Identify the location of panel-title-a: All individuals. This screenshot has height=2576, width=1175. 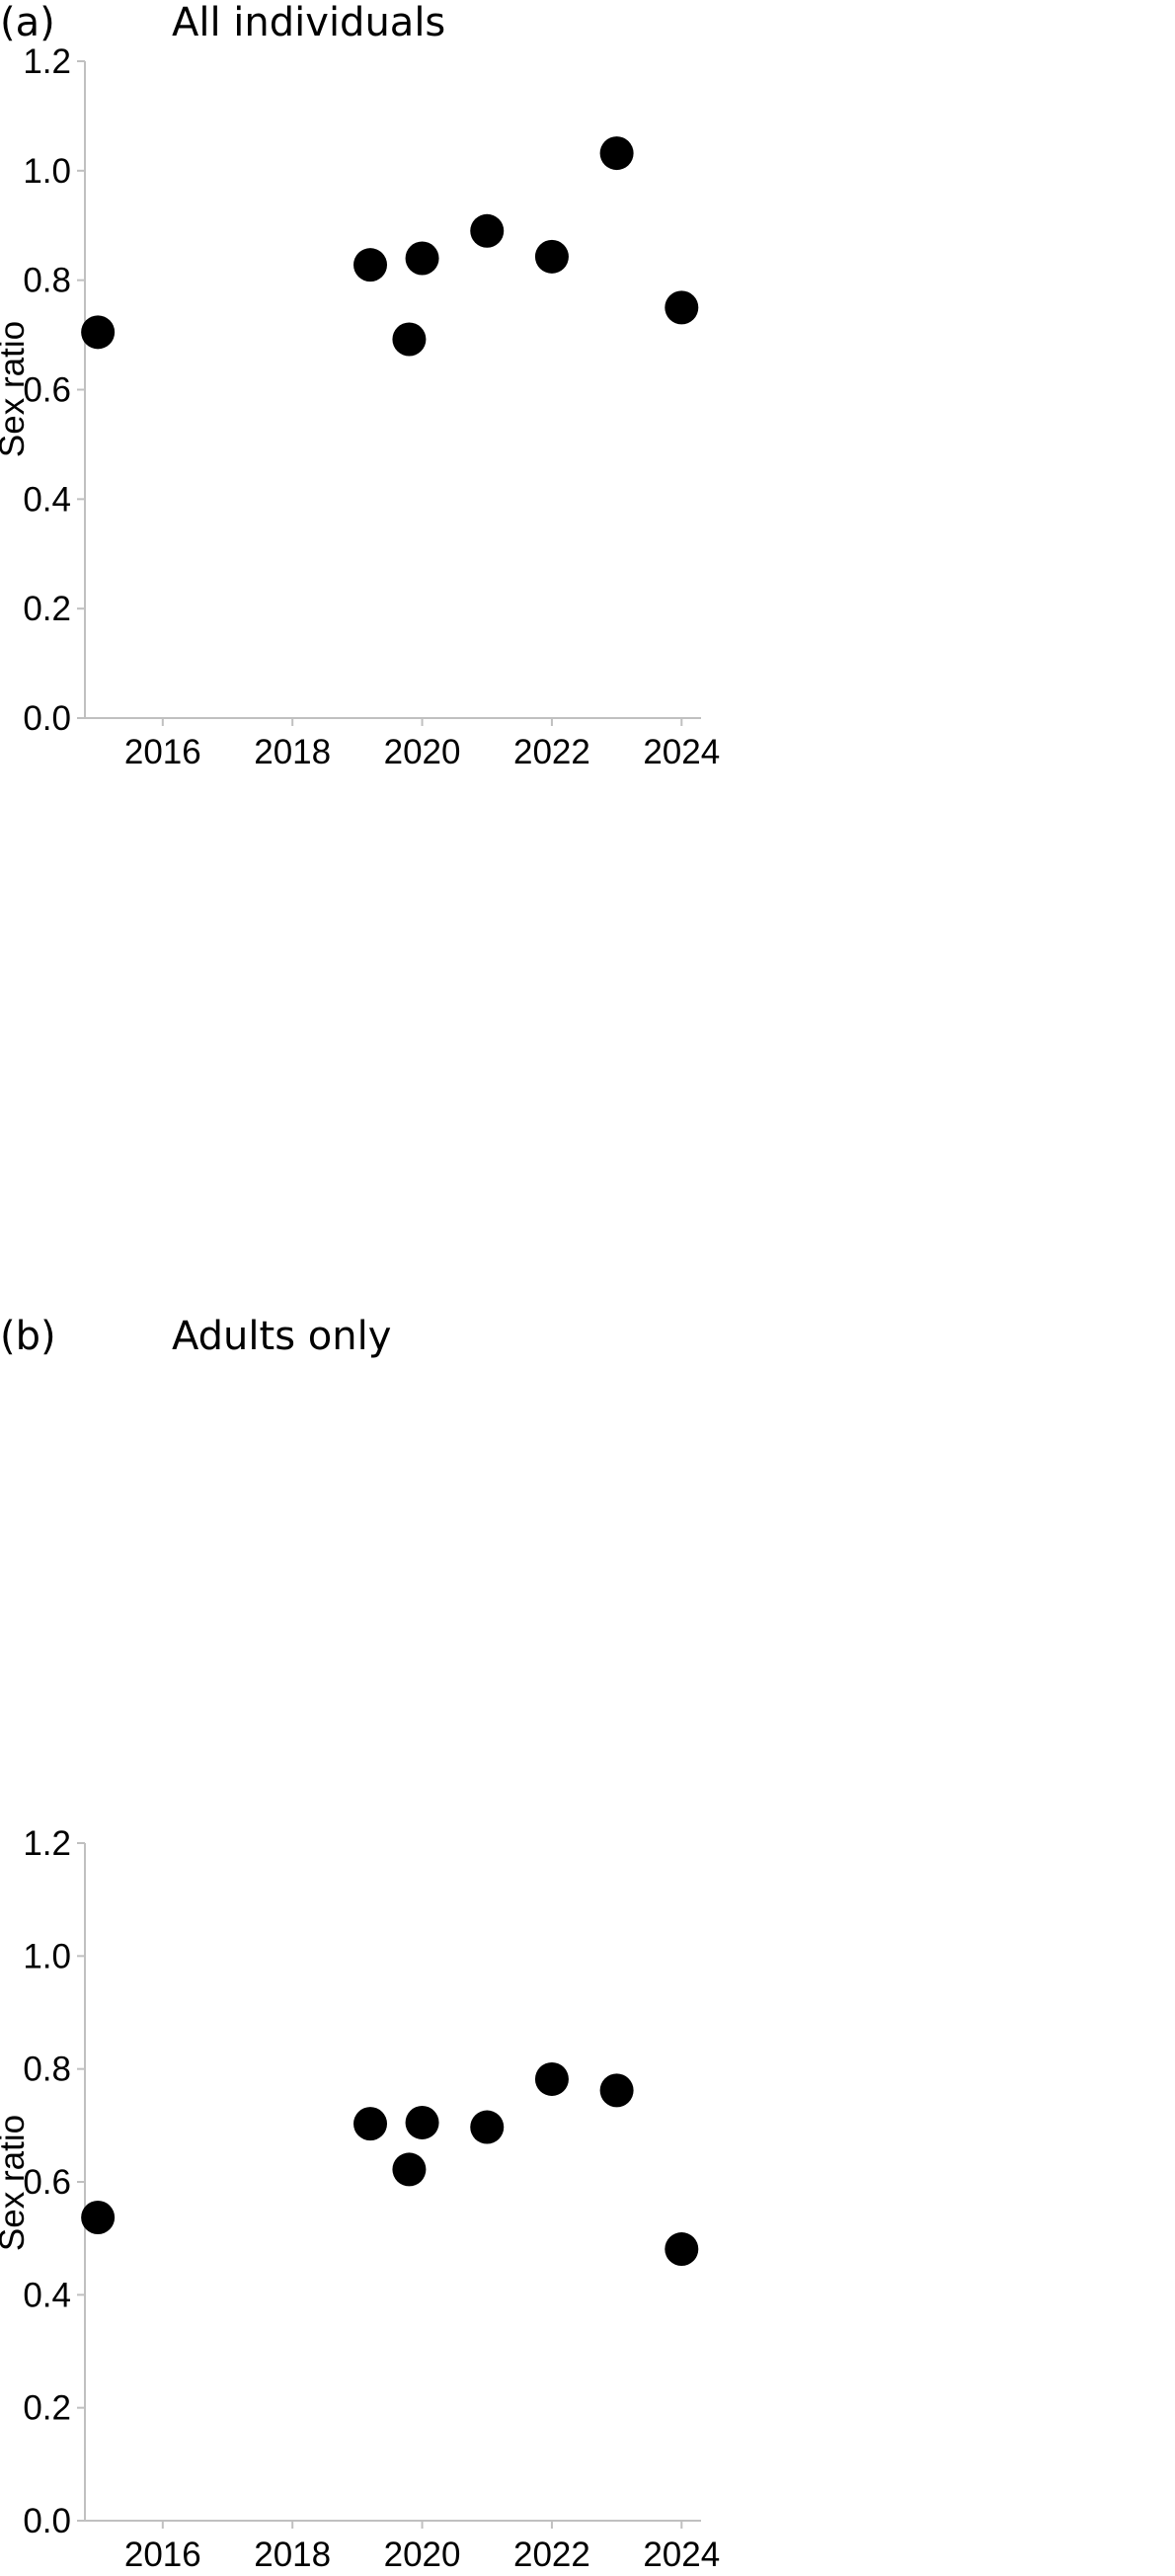
(309, 22).